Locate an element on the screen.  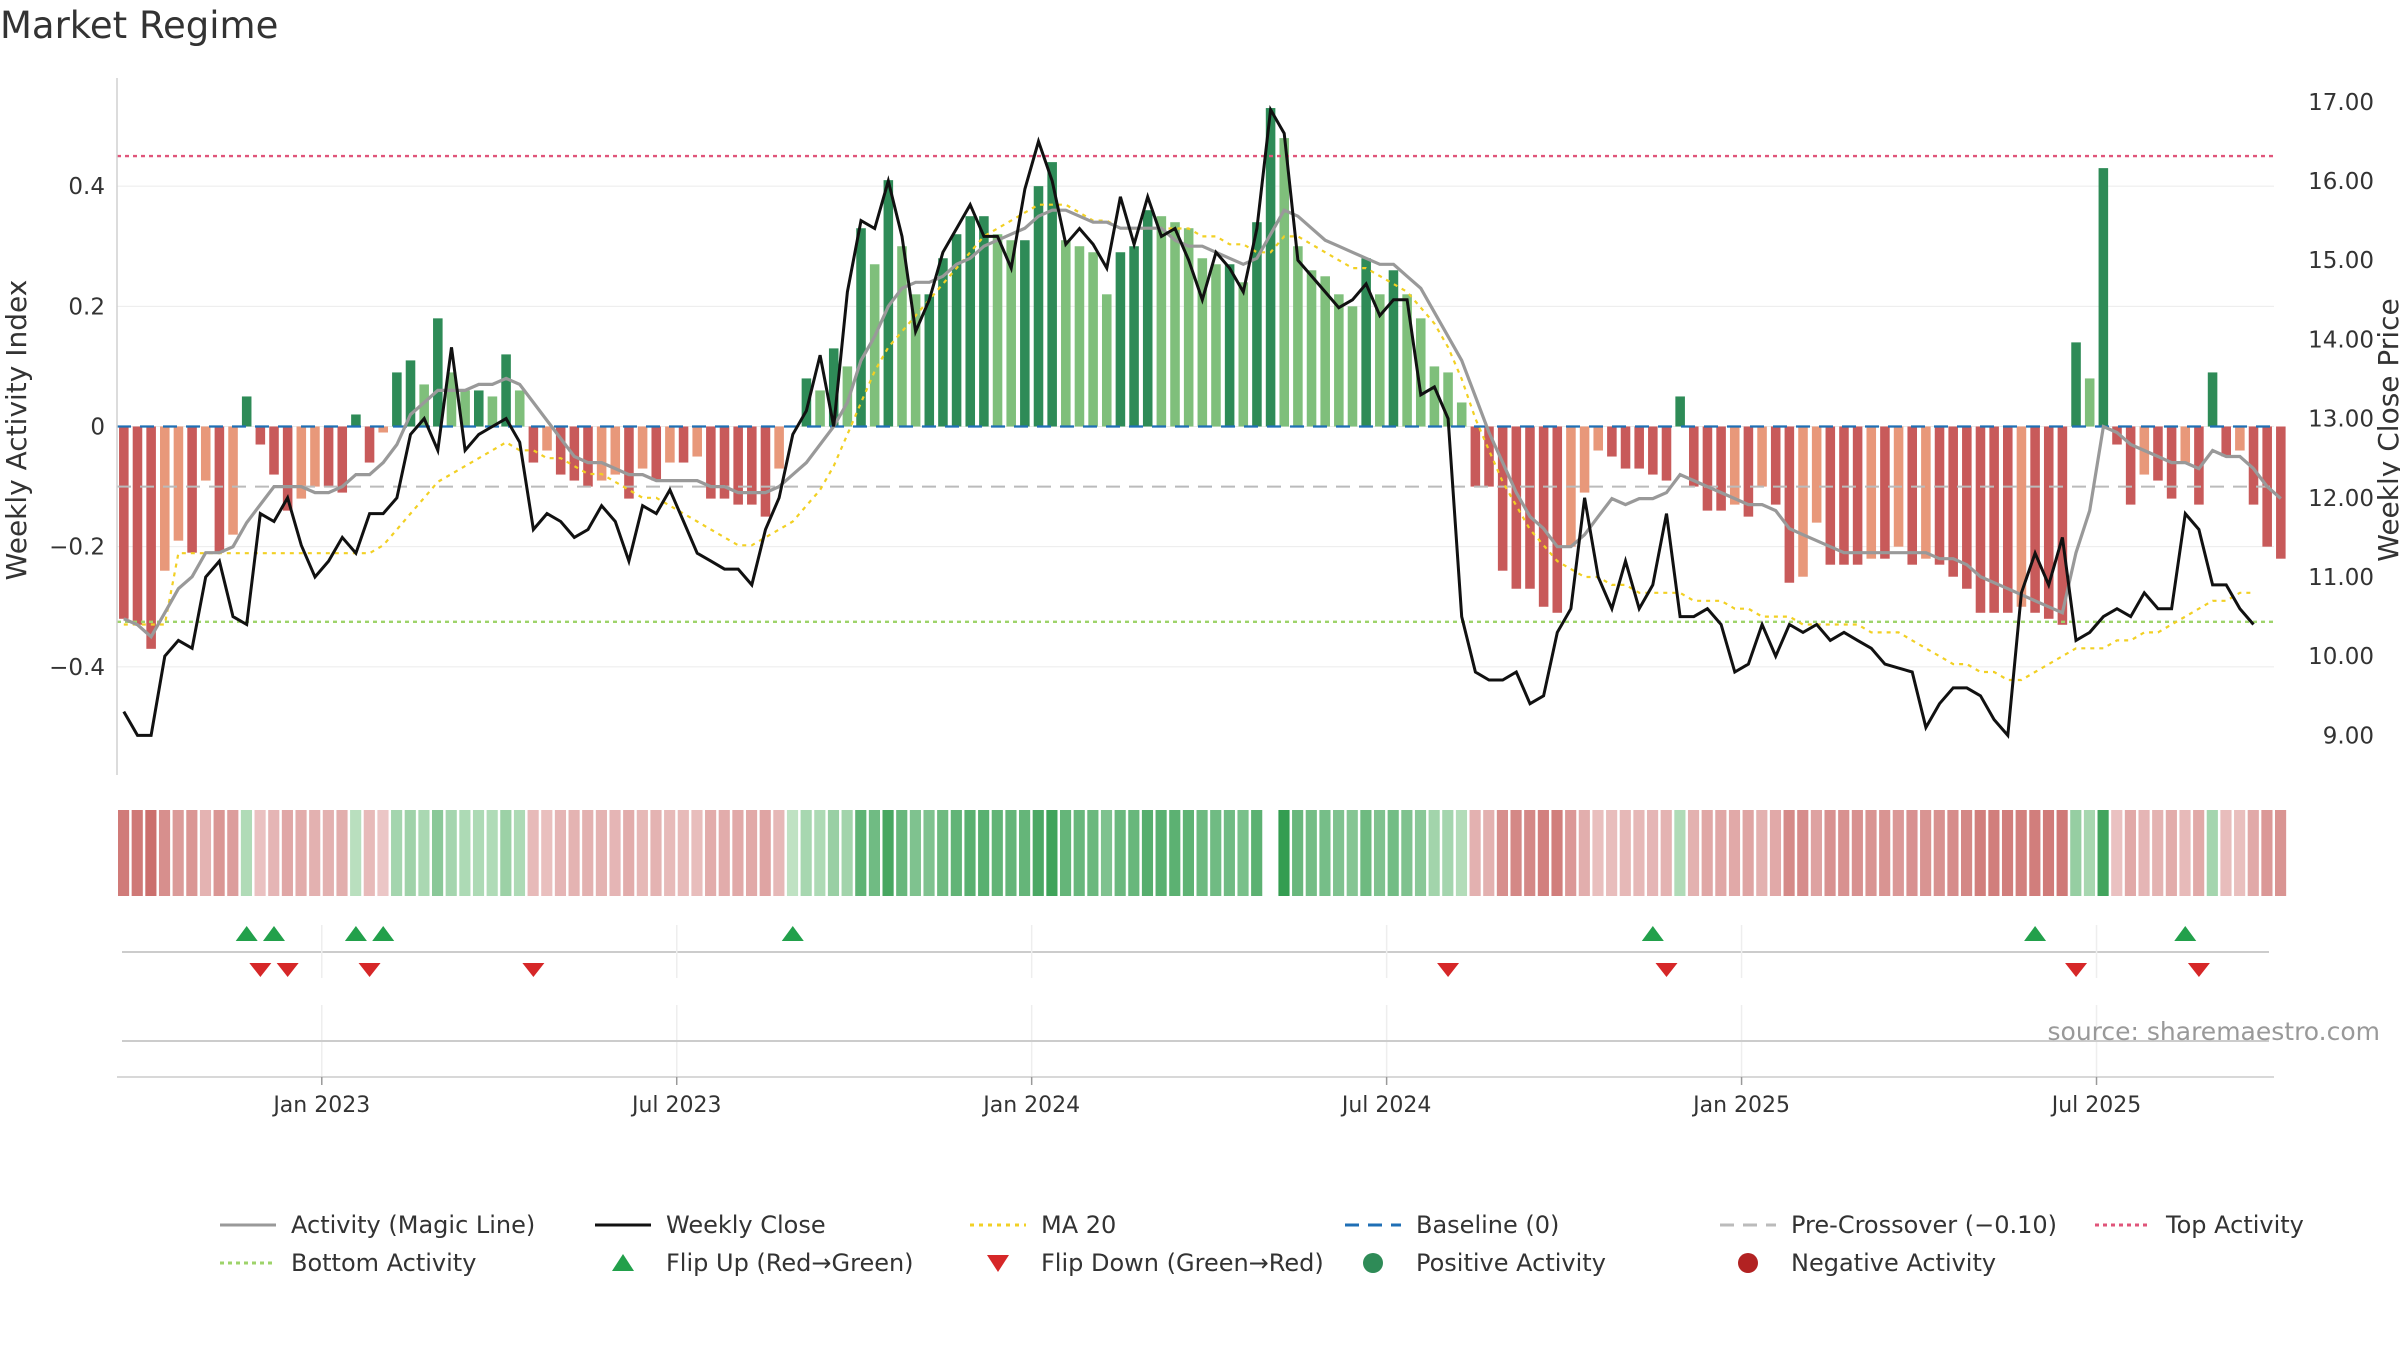
legend-label: Negative Activity is located at coordinates (1893, 1263).